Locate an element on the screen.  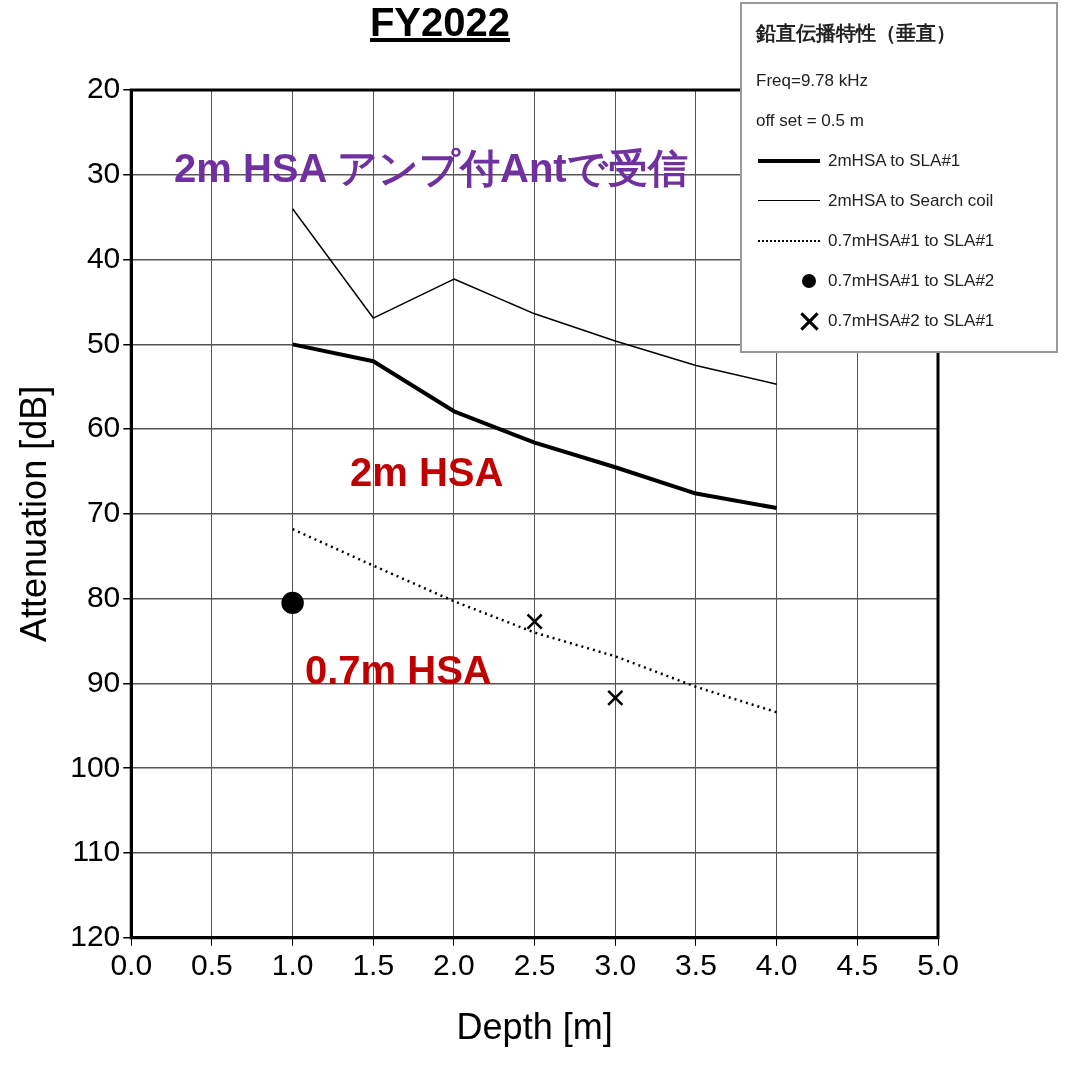
line-series is located at coordinates (534, 620).